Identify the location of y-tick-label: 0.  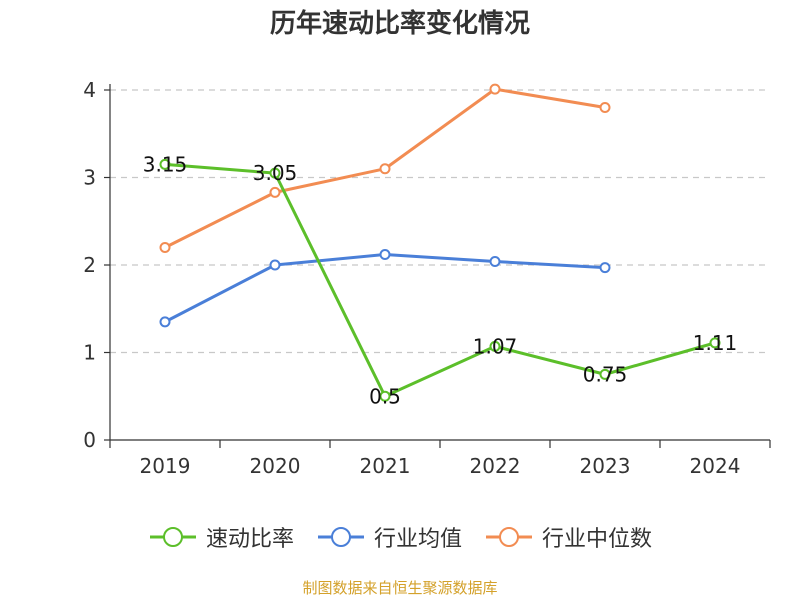
(89, 440).